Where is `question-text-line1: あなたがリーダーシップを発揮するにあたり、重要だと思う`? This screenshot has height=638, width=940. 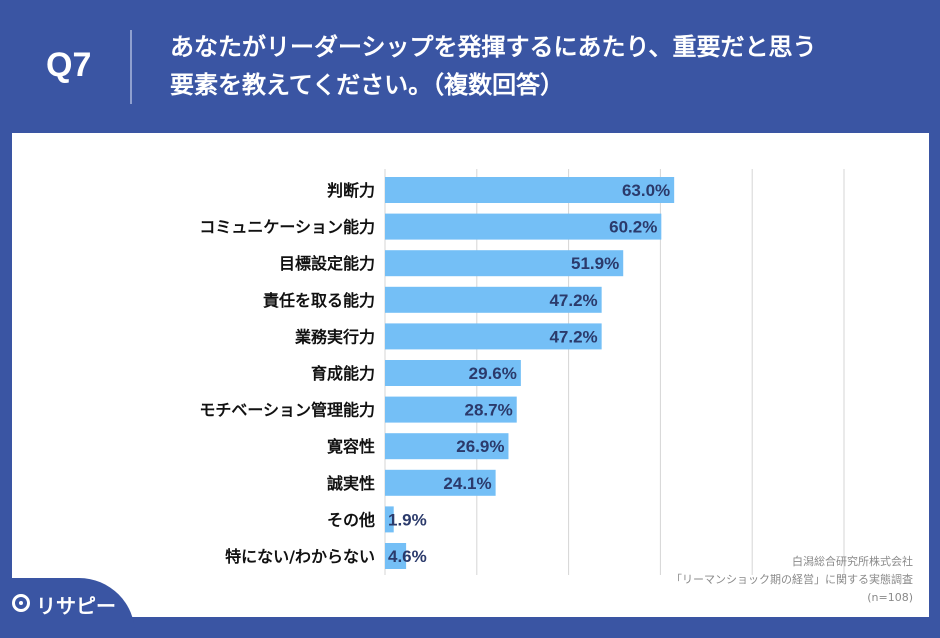 question-text-line1: あなたがリーダーシップを発揮するにあたり、重要だと思う is located at coordinates (493, 47).